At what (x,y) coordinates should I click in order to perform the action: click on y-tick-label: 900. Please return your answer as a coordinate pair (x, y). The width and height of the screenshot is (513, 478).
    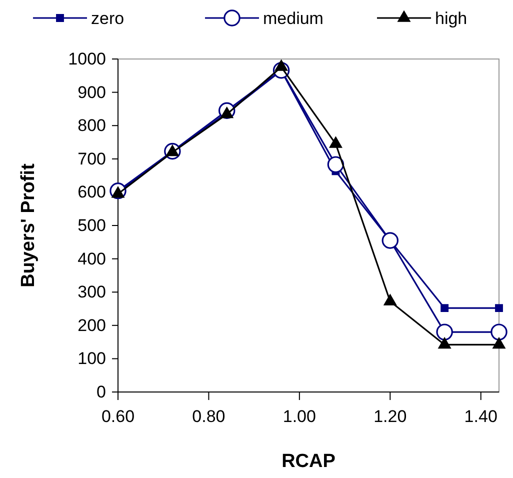
    Looking at the image, I should click on (92, 92).